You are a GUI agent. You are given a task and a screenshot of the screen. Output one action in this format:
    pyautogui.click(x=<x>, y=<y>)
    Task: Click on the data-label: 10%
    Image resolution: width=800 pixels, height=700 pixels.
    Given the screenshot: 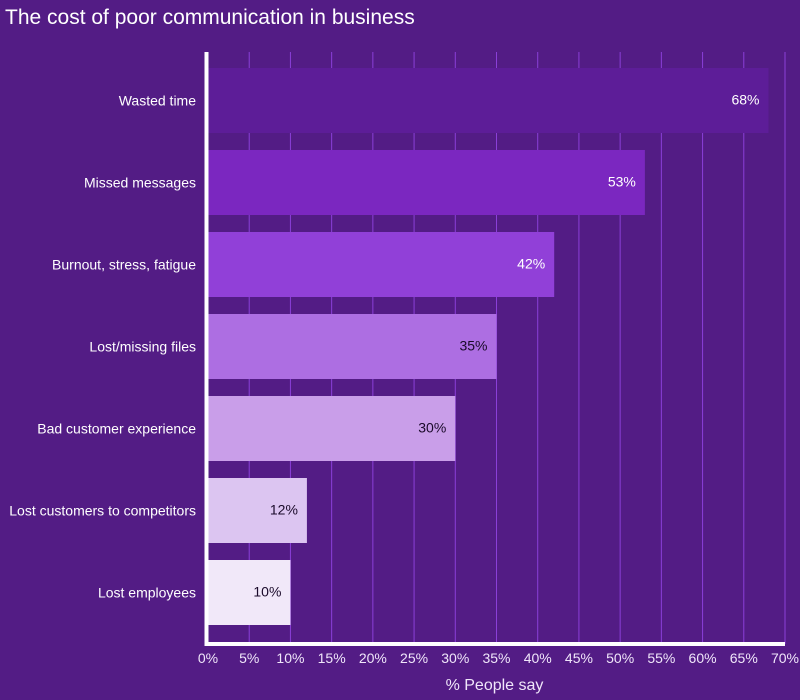 What is the action you would take?
    pyautogui.click(x=267, y=592)
    